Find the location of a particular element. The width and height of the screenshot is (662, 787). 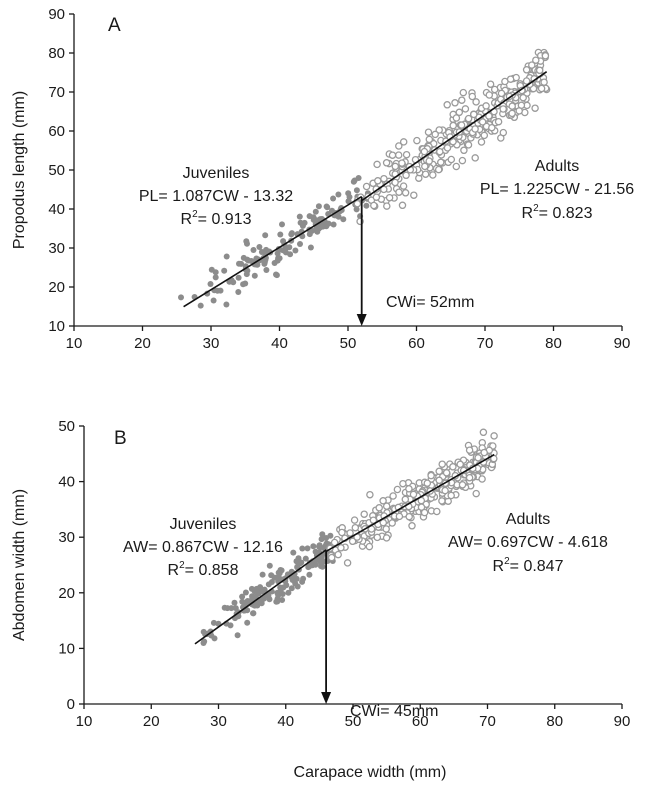

panel-a-x-tick-label: 80 is located at coordinates (553, 343).